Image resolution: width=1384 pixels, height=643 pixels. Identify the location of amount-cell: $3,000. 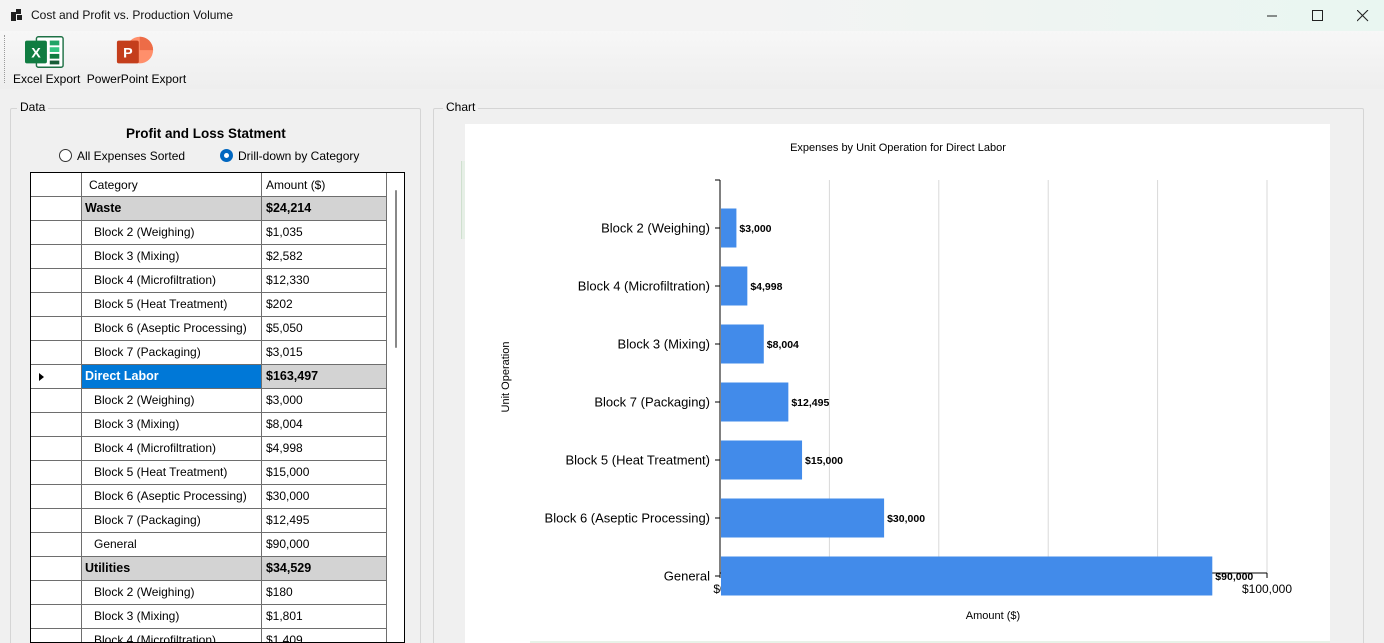
(324, 401).